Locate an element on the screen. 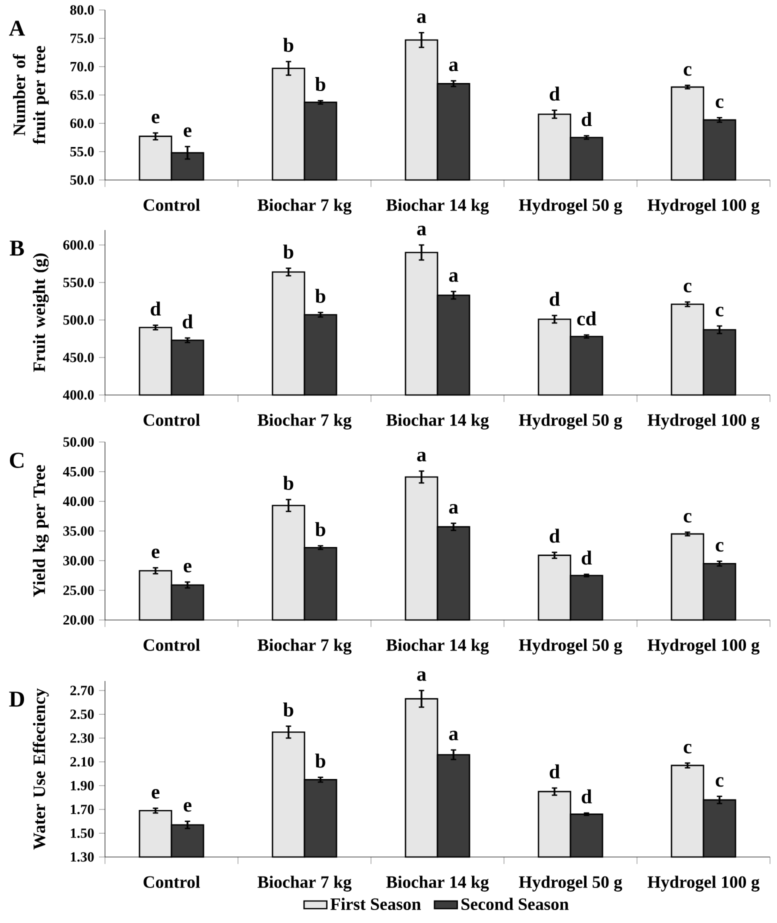  y-tick-label: 500.0 is located at coordinates (78, 320).